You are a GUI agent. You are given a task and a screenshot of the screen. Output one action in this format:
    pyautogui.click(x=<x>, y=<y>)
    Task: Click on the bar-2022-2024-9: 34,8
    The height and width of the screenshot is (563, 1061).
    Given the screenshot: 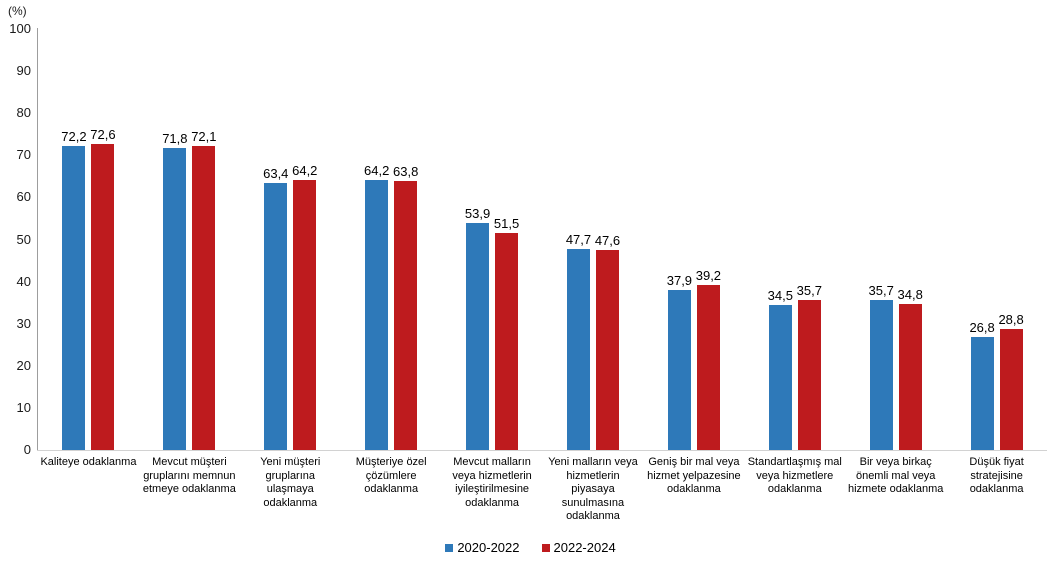 What is the action you would take?
    pyautogui.click(x=910, y=368)
    